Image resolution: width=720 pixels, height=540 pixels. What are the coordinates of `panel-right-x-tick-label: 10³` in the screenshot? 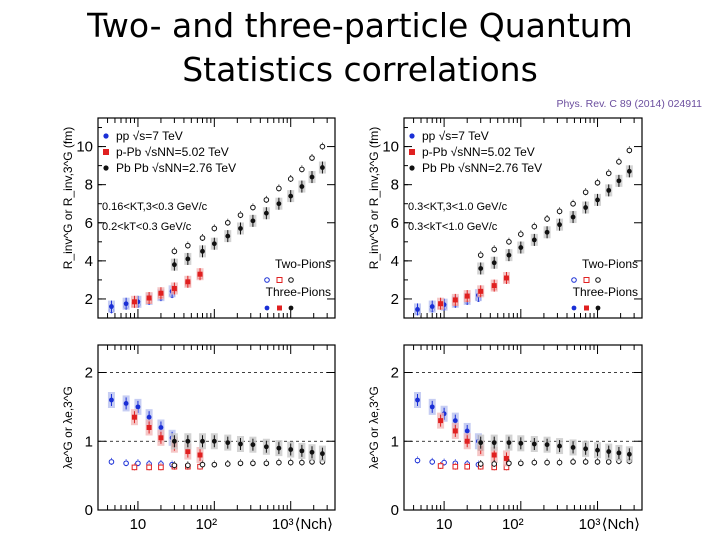 It's located at (590, 524).